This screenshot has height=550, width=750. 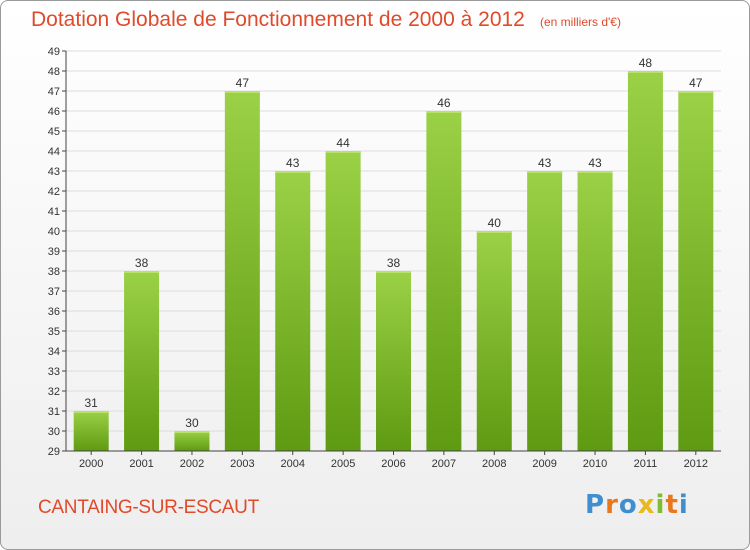 What do you see at coordinates (54, 372) in the screenshot?
I see `y-tick-label: 33` at bounding box center [54, 372].